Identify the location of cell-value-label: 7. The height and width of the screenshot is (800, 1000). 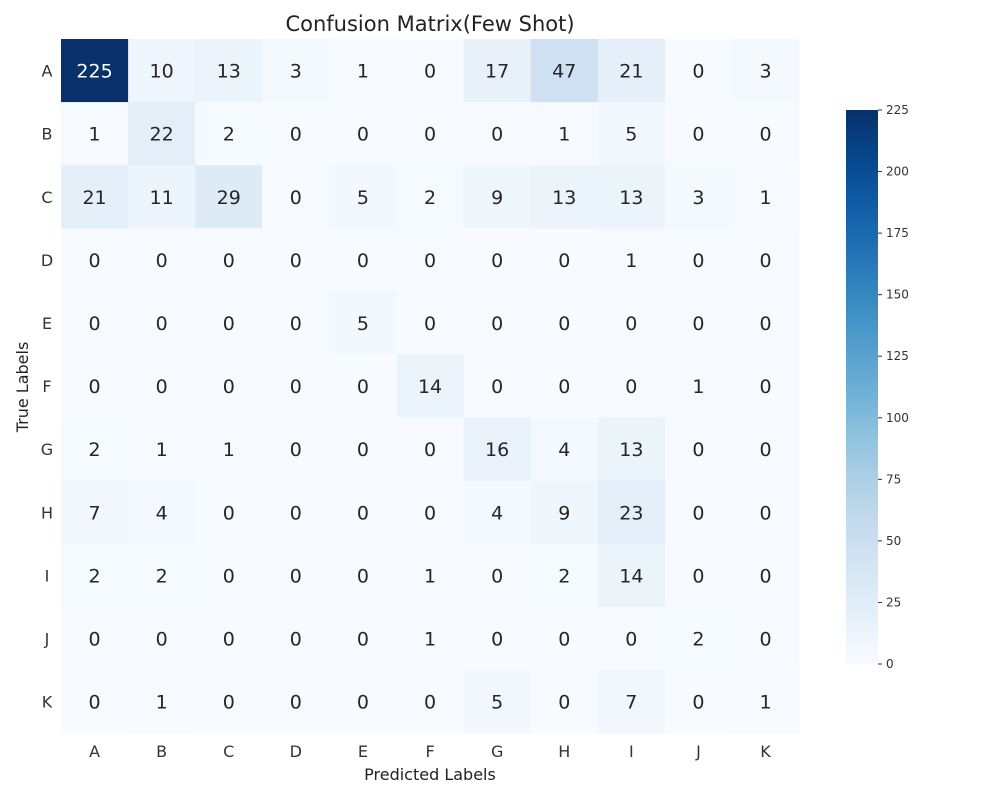
(631, 703).